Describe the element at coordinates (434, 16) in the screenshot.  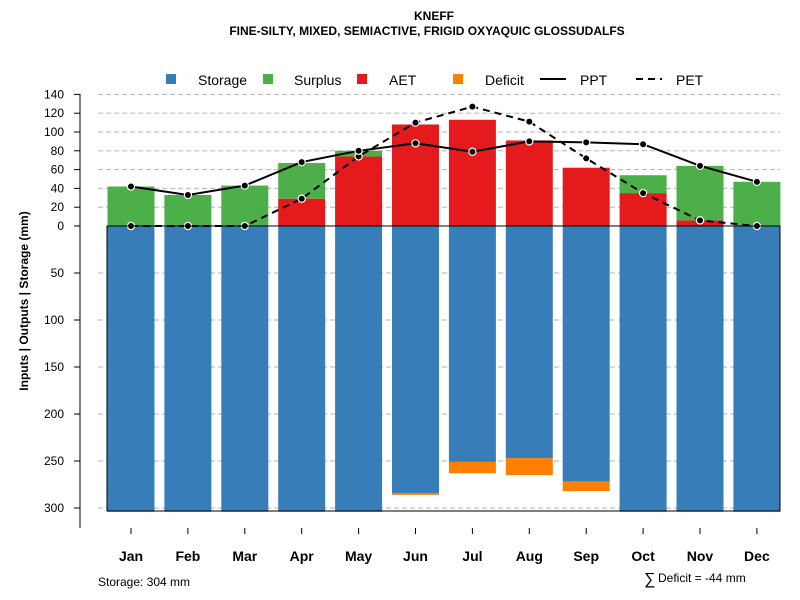
I see `chart-title: KNEFF` at that location.